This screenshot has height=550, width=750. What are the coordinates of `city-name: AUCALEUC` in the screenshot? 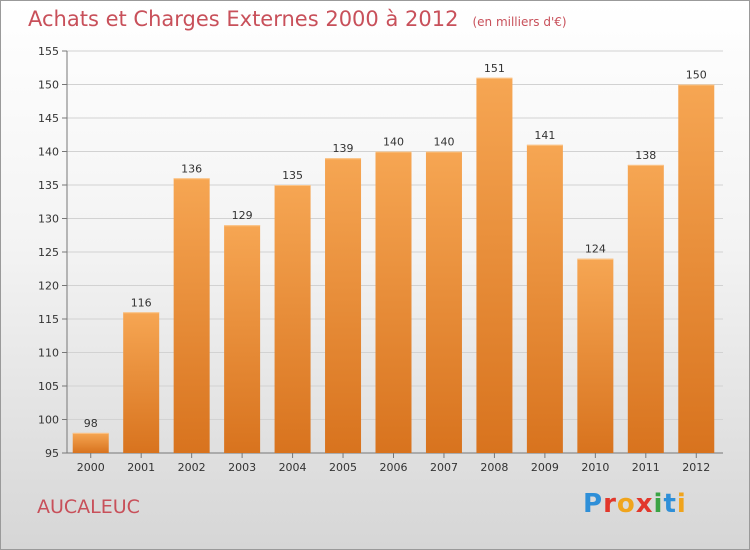 It's located at (88, 507).